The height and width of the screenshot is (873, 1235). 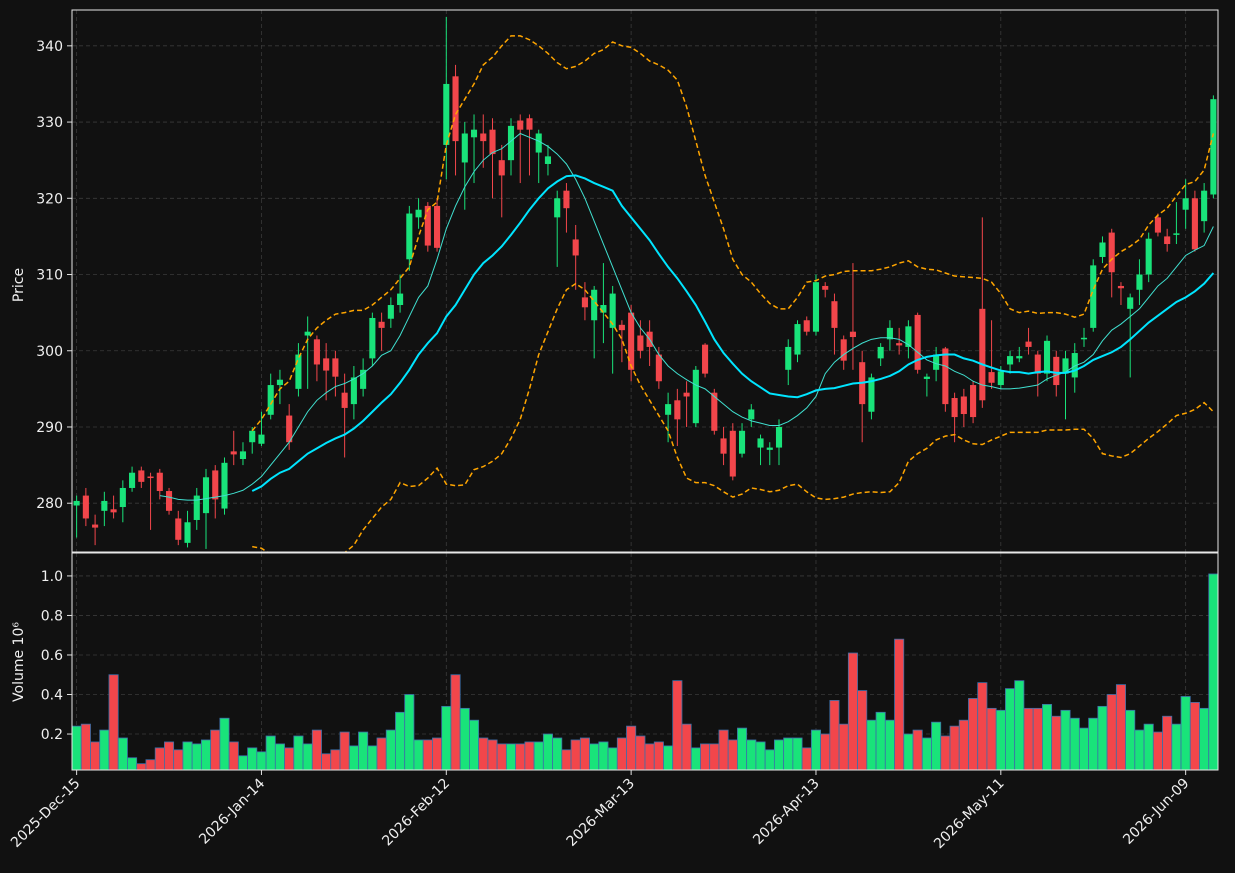 What do you see at coordinates (52, 616) in the screenshot?
I see `y-tick-label: 0.8` at bounding box center [52, 616].